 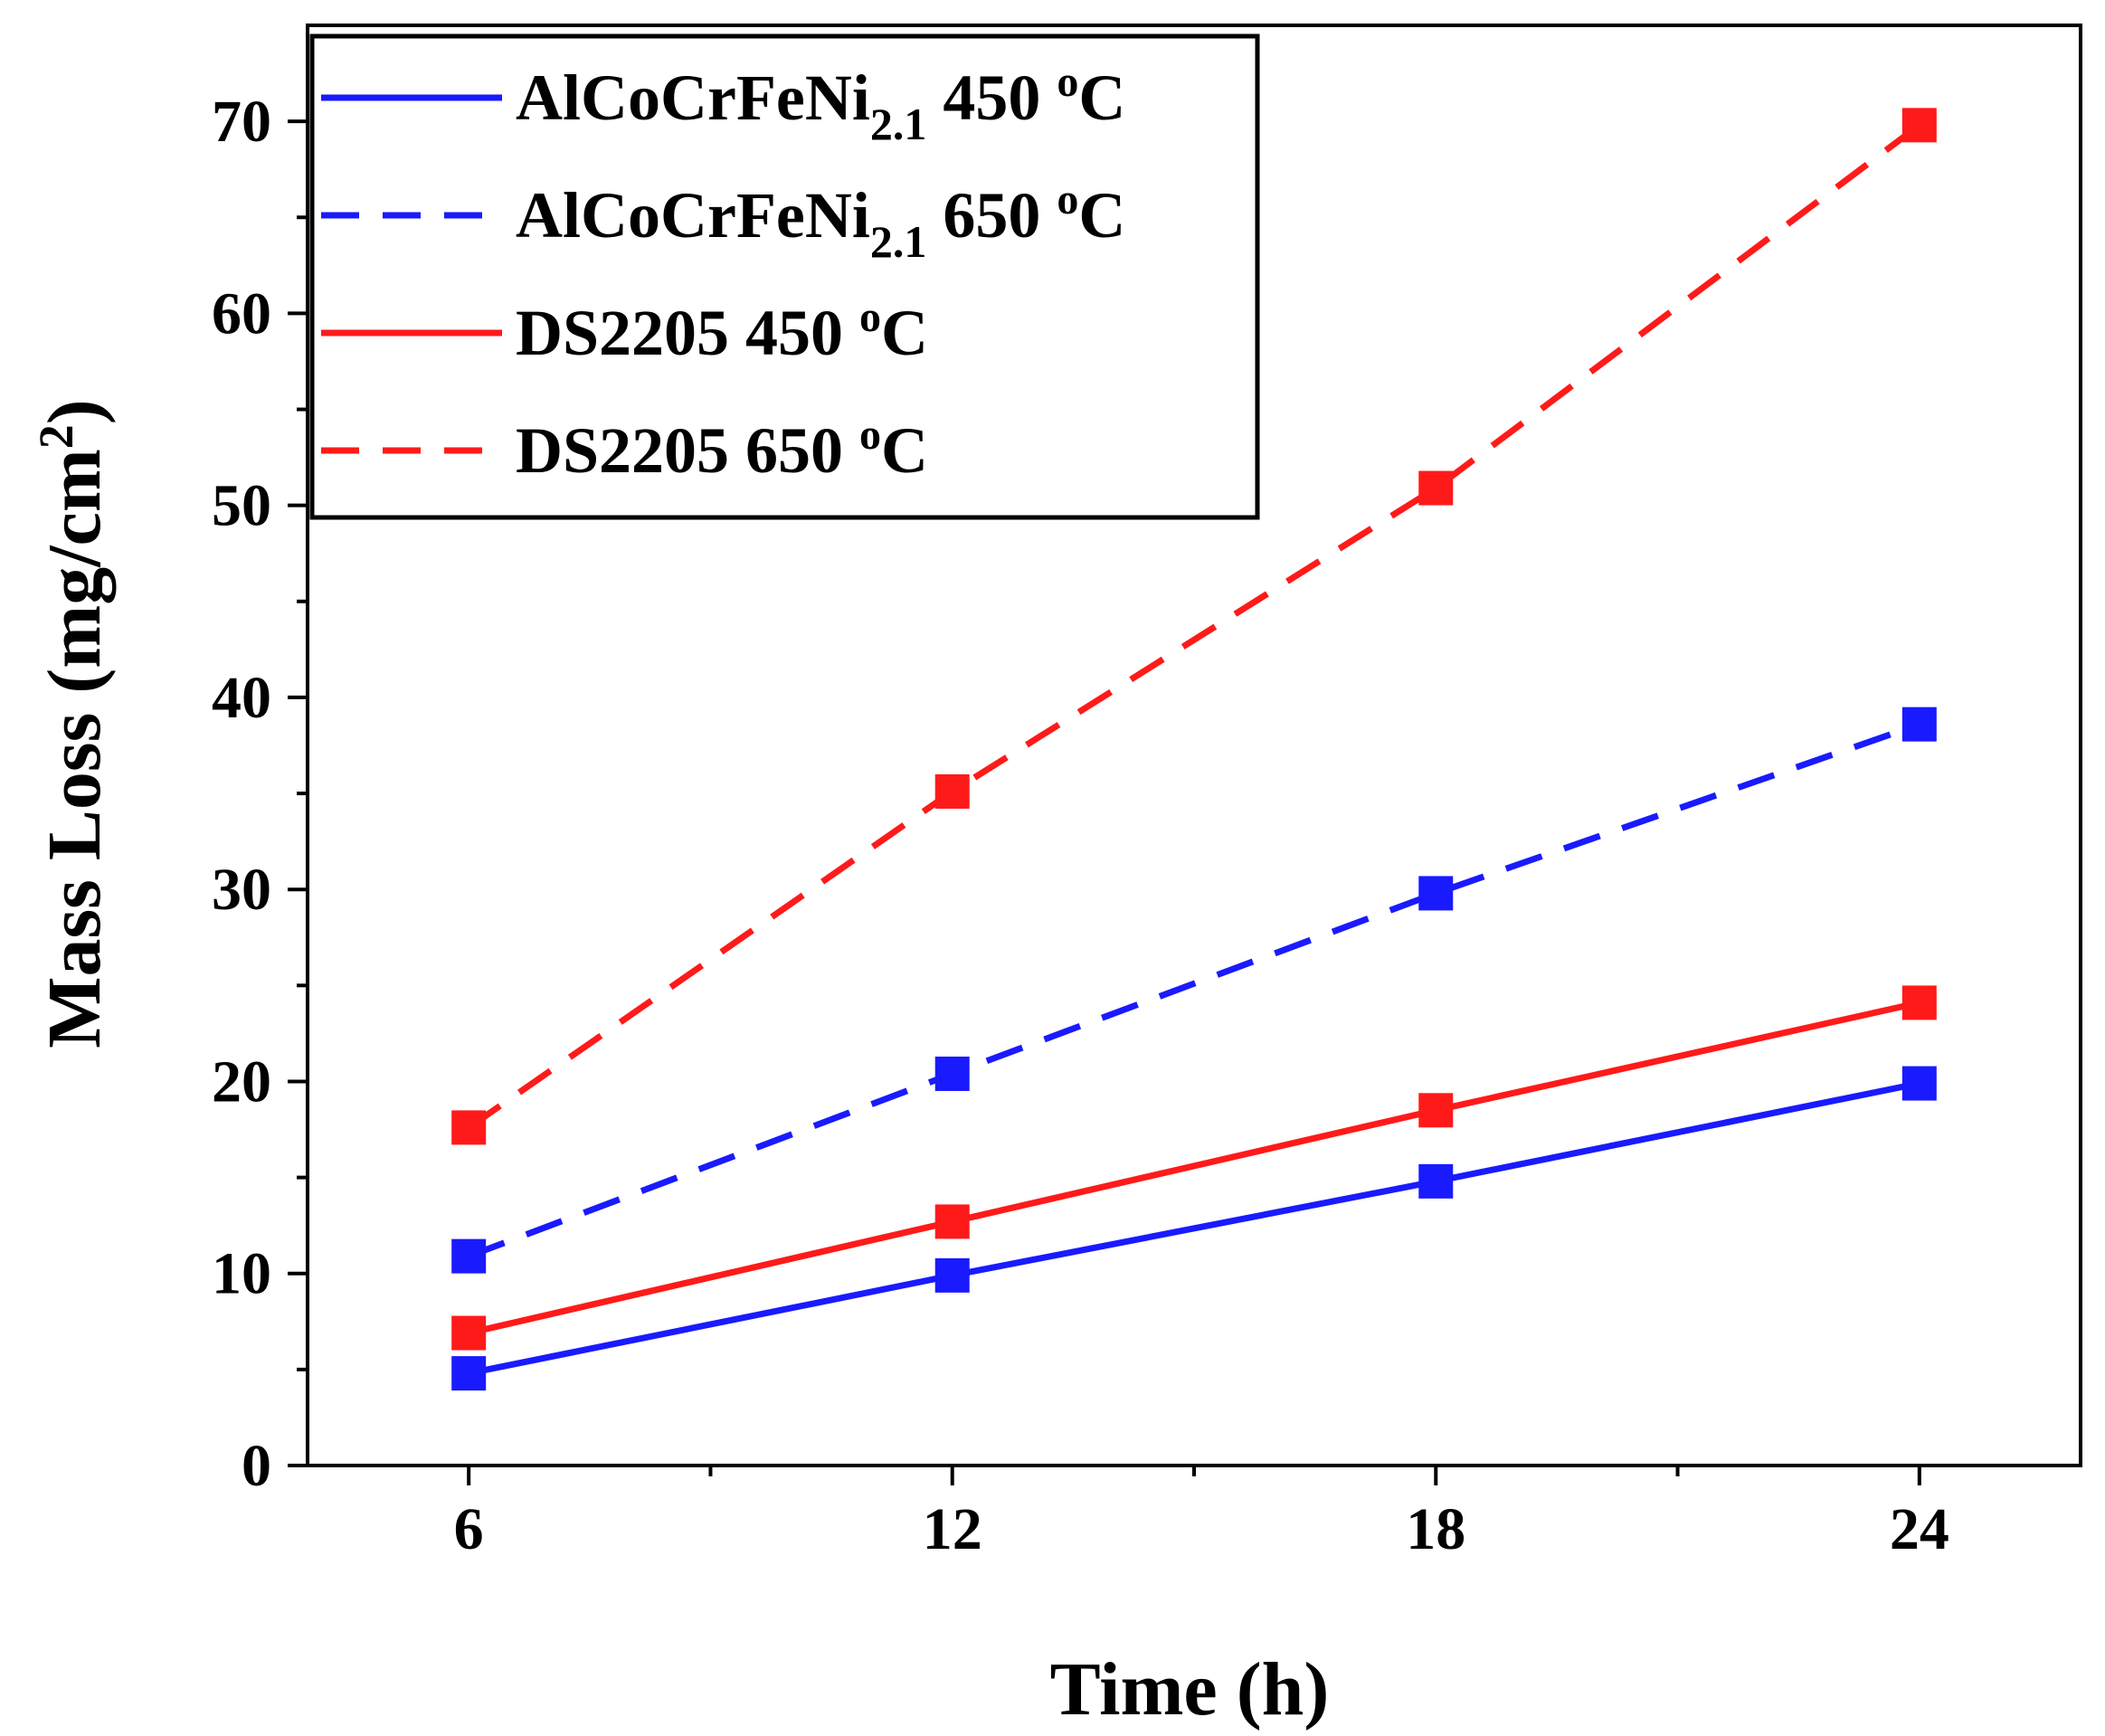 I want to click on y-tick-label: 0, so click(x=256, y=1466).